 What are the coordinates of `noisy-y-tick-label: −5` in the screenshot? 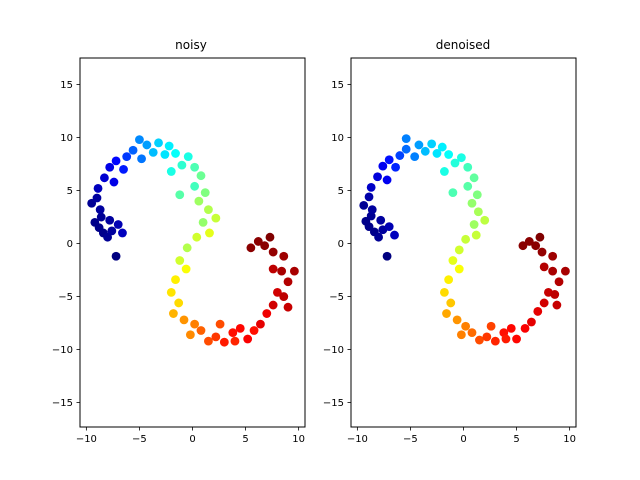 It's located at (65, 297).